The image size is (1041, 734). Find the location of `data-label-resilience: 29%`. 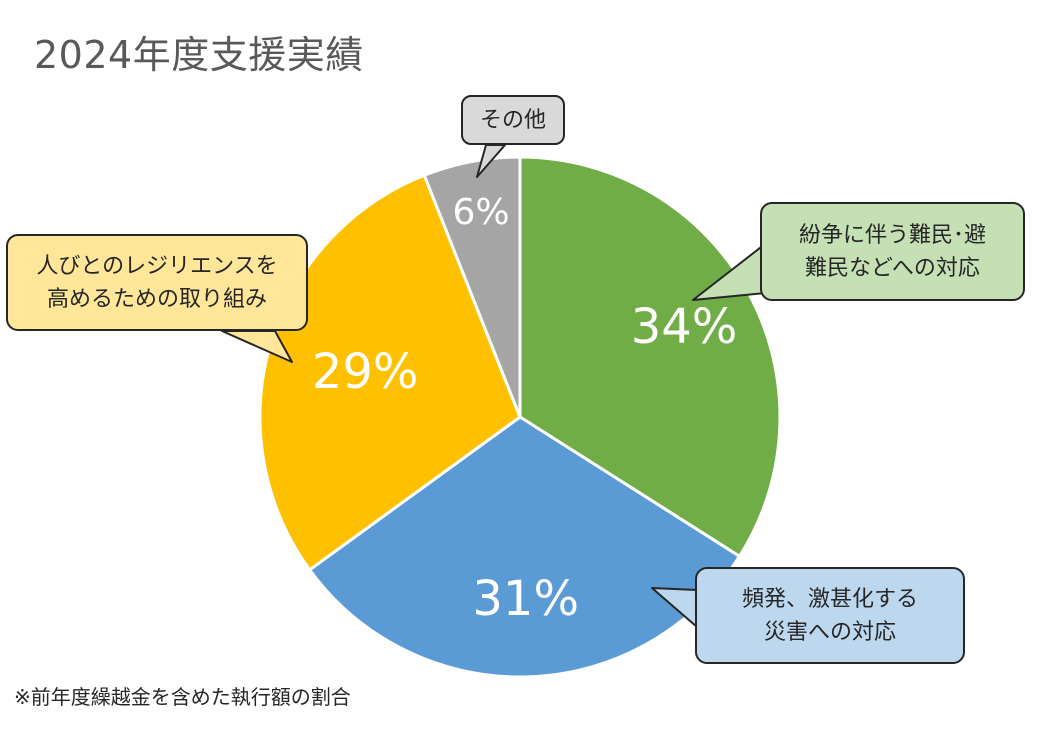

data-label-resilience: 29% is located at coordinates (365, 372).